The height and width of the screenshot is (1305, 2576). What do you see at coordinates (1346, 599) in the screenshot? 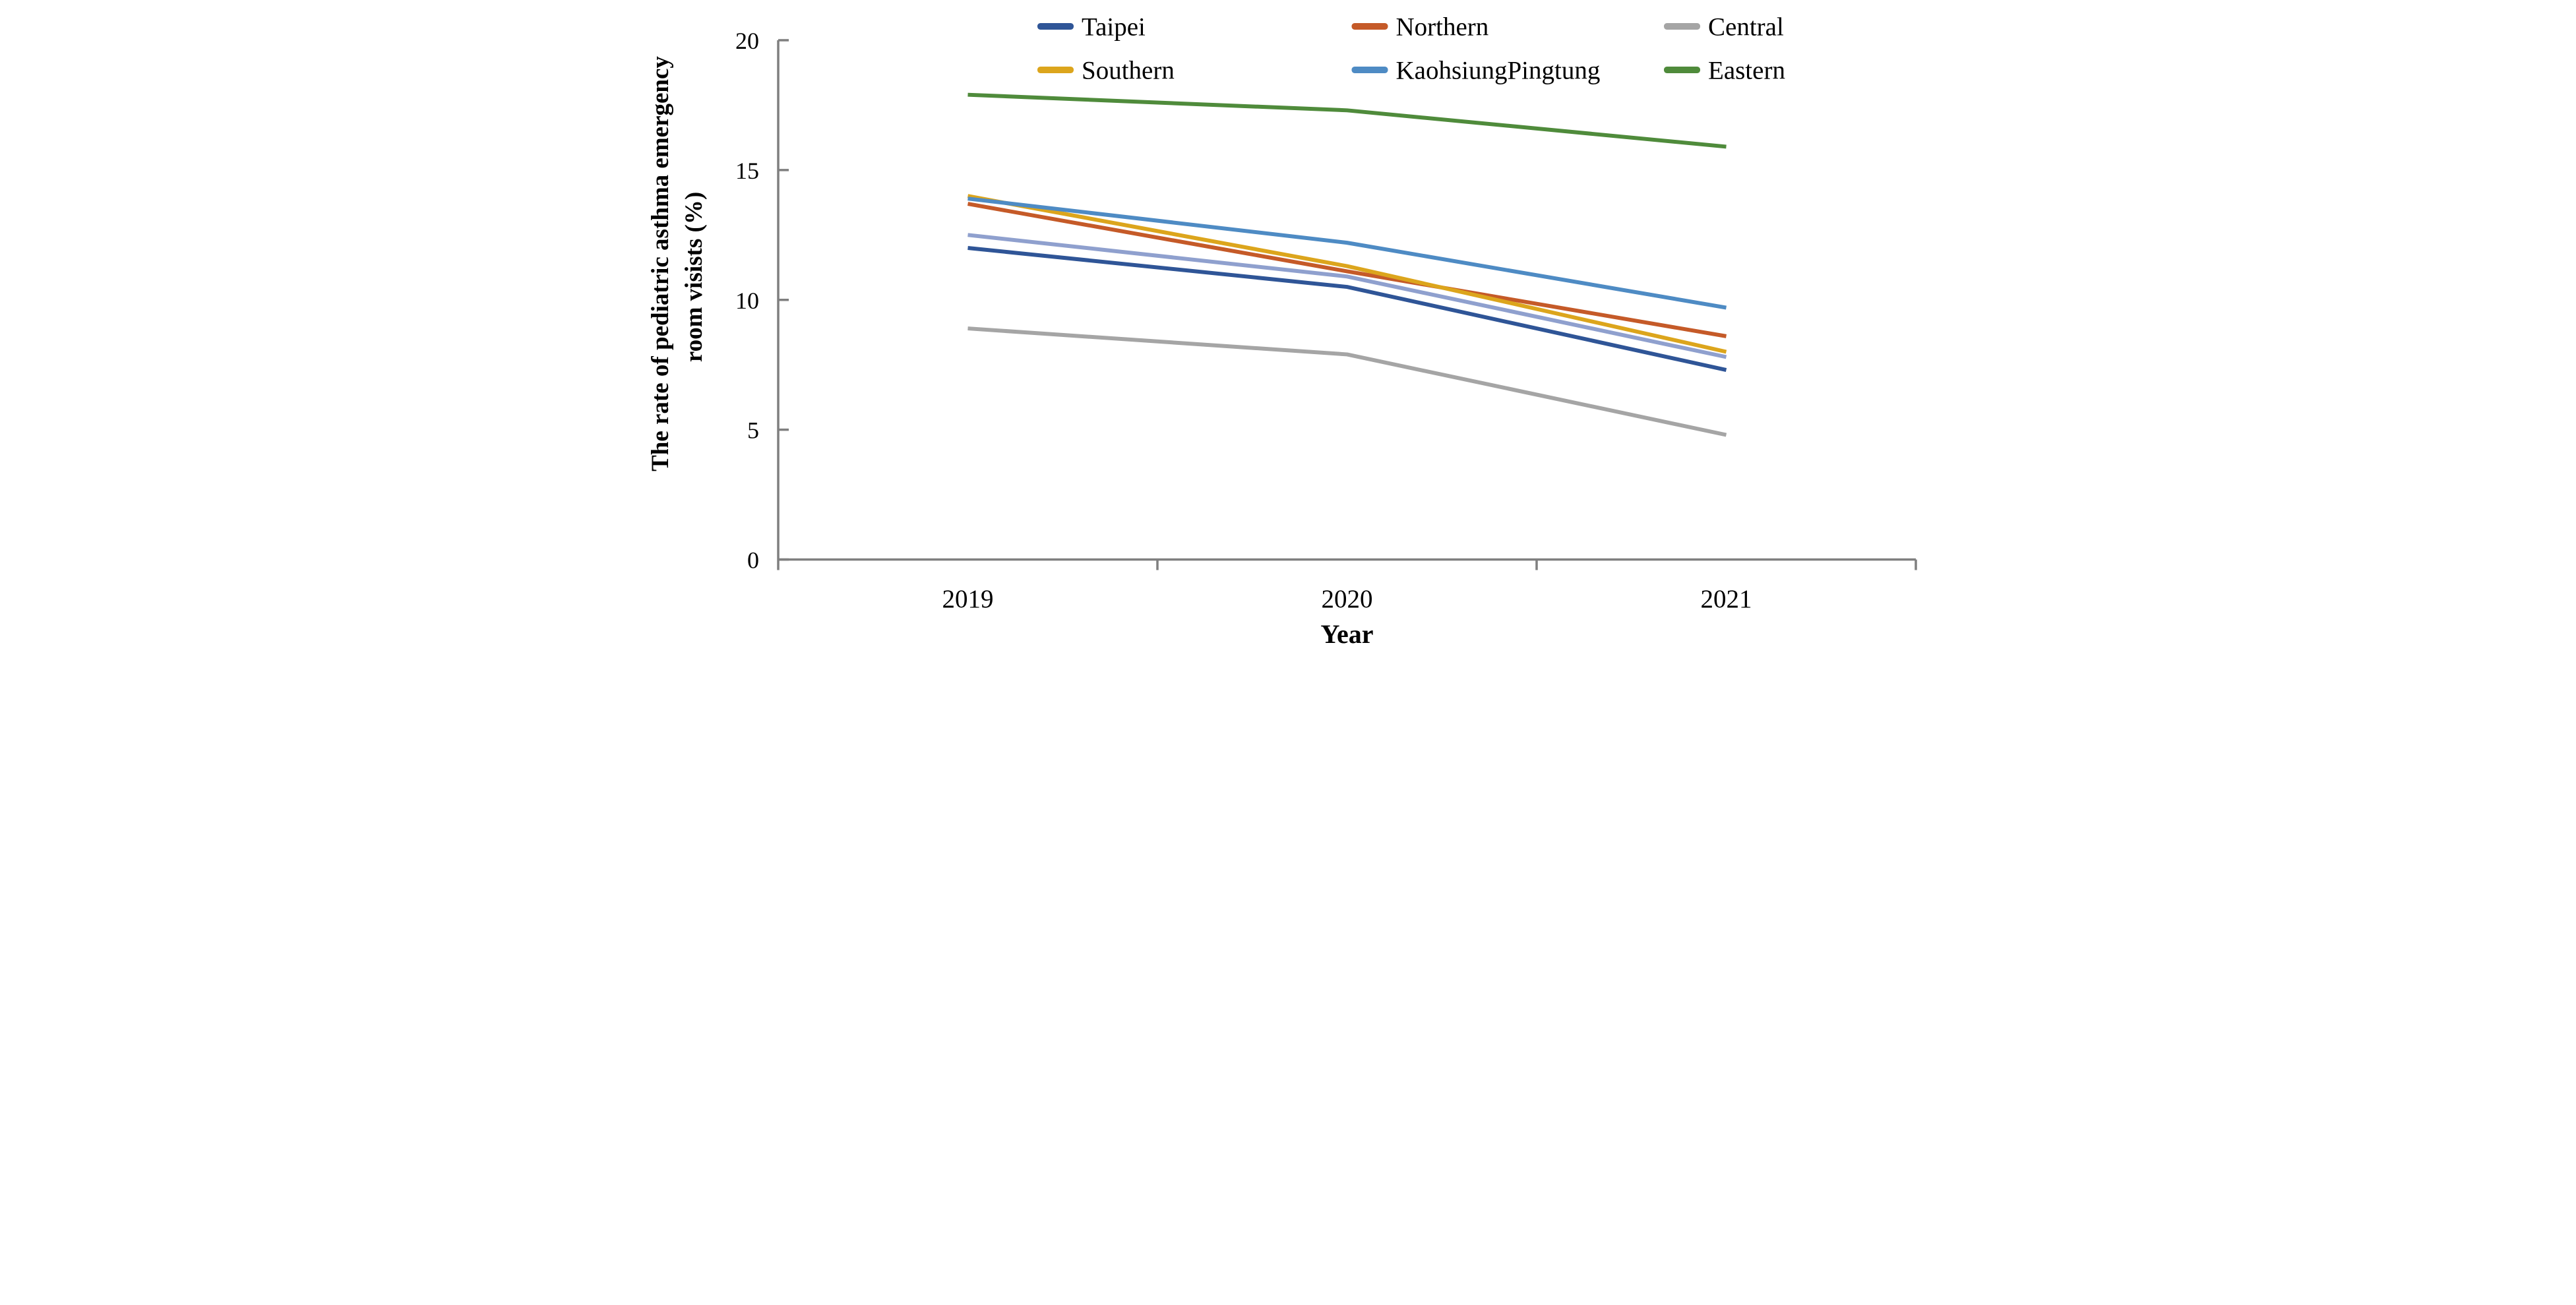
I see `x-tick-label: 2020` at bounding box center [1346, 599].